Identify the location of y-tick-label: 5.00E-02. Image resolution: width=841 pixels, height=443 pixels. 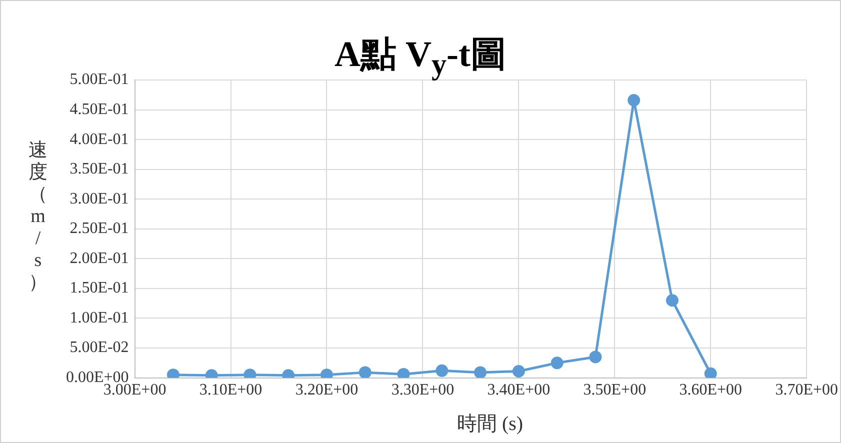
(99, 347).